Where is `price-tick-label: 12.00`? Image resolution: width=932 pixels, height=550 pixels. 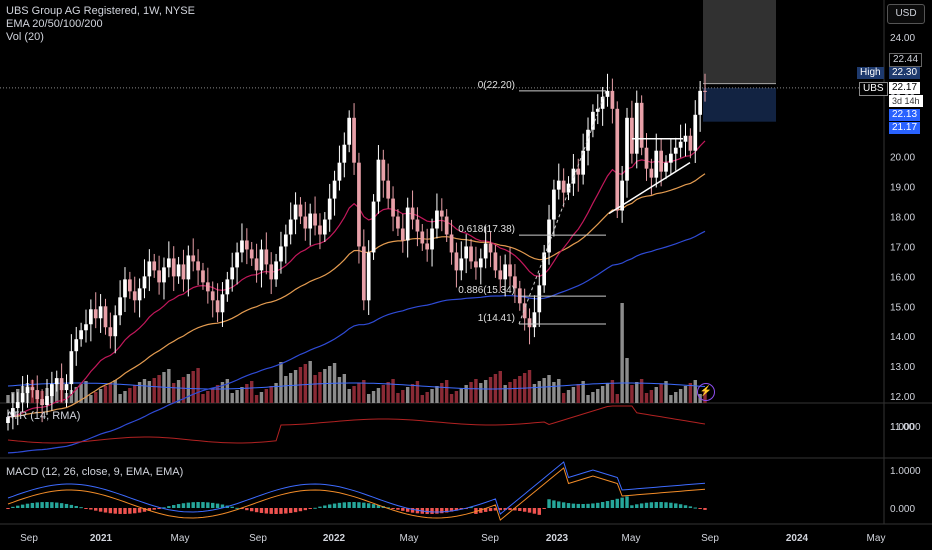
price-tick-label: 12.00 is located at coordinates (902, 397).